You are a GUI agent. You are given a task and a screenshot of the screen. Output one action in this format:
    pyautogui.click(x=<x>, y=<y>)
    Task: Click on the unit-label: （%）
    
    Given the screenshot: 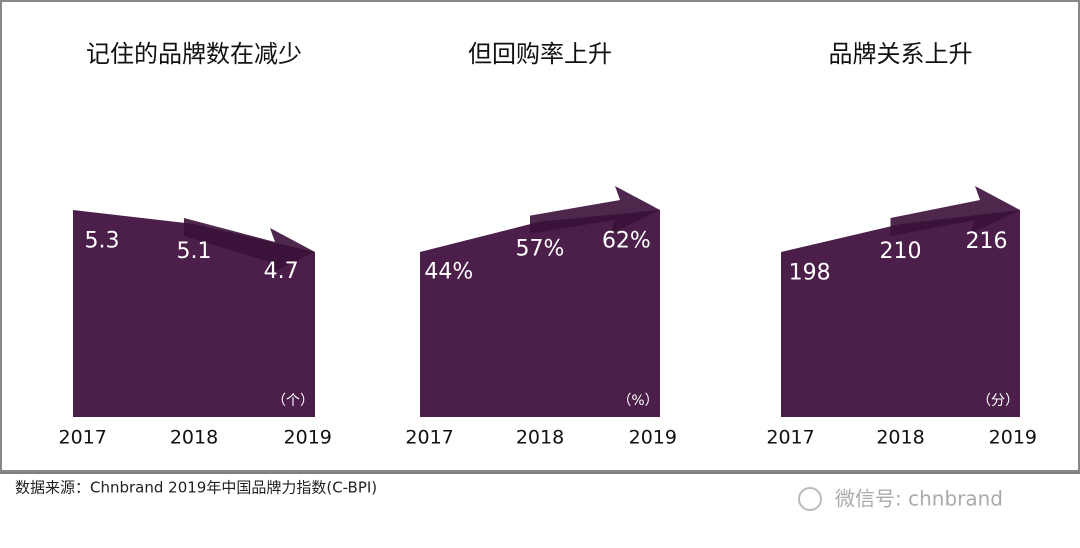 What is the action you would take?
    pyautogui.click(x=637, y=401)
    